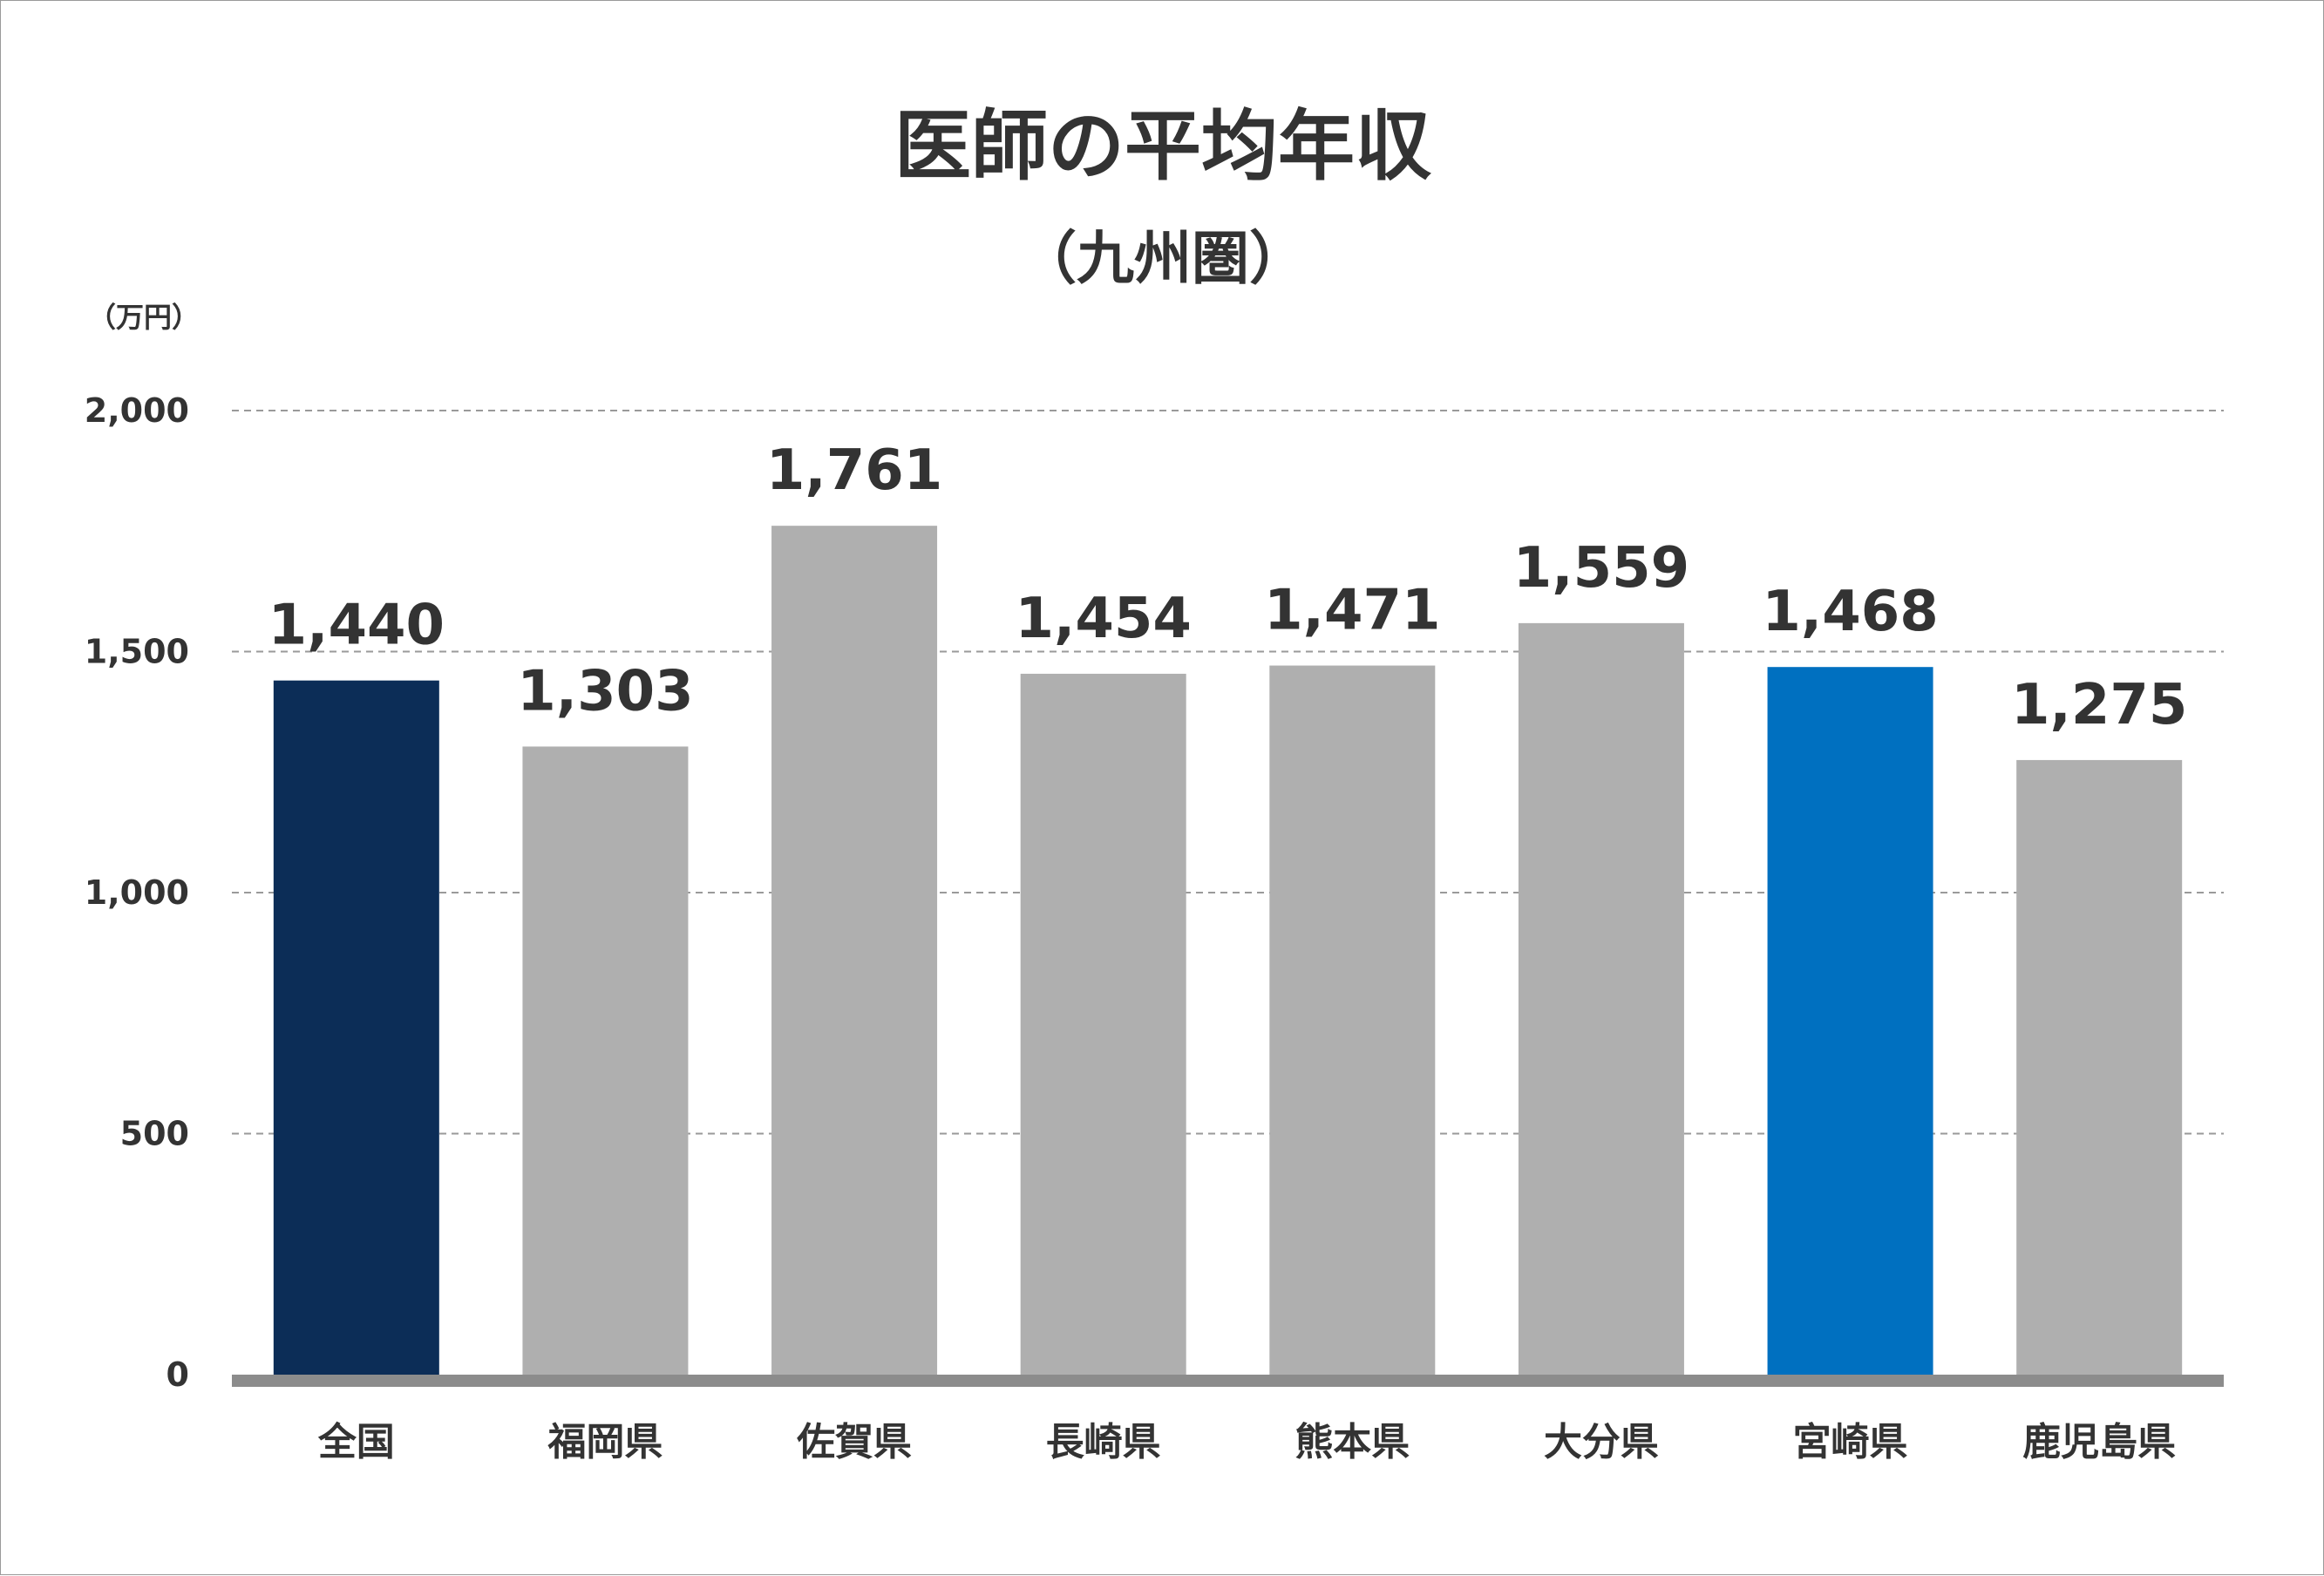  I want to click on data-label: 1,275, so click(2099, 705).